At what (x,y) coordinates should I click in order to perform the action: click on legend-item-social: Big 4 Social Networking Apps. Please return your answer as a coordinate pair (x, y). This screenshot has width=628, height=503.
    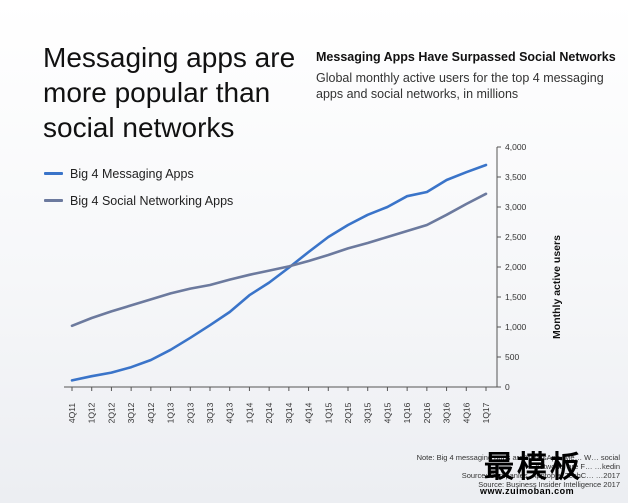
    Looking at the image, I should click on (138, 200).